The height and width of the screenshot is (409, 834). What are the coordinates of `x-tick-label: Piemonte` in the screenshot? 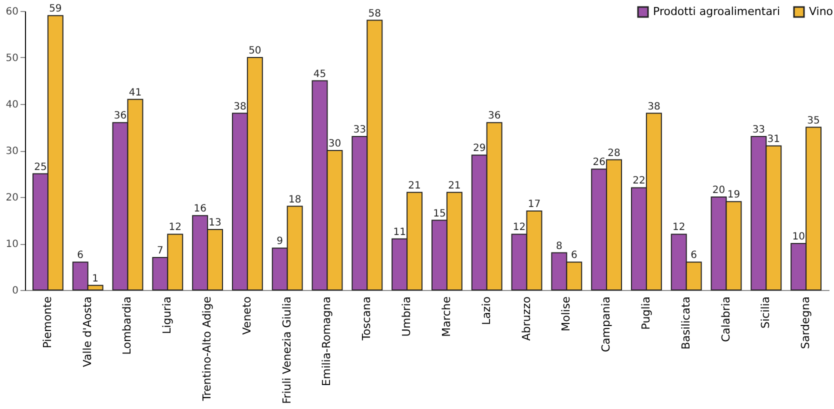 It's located at (47, 322).